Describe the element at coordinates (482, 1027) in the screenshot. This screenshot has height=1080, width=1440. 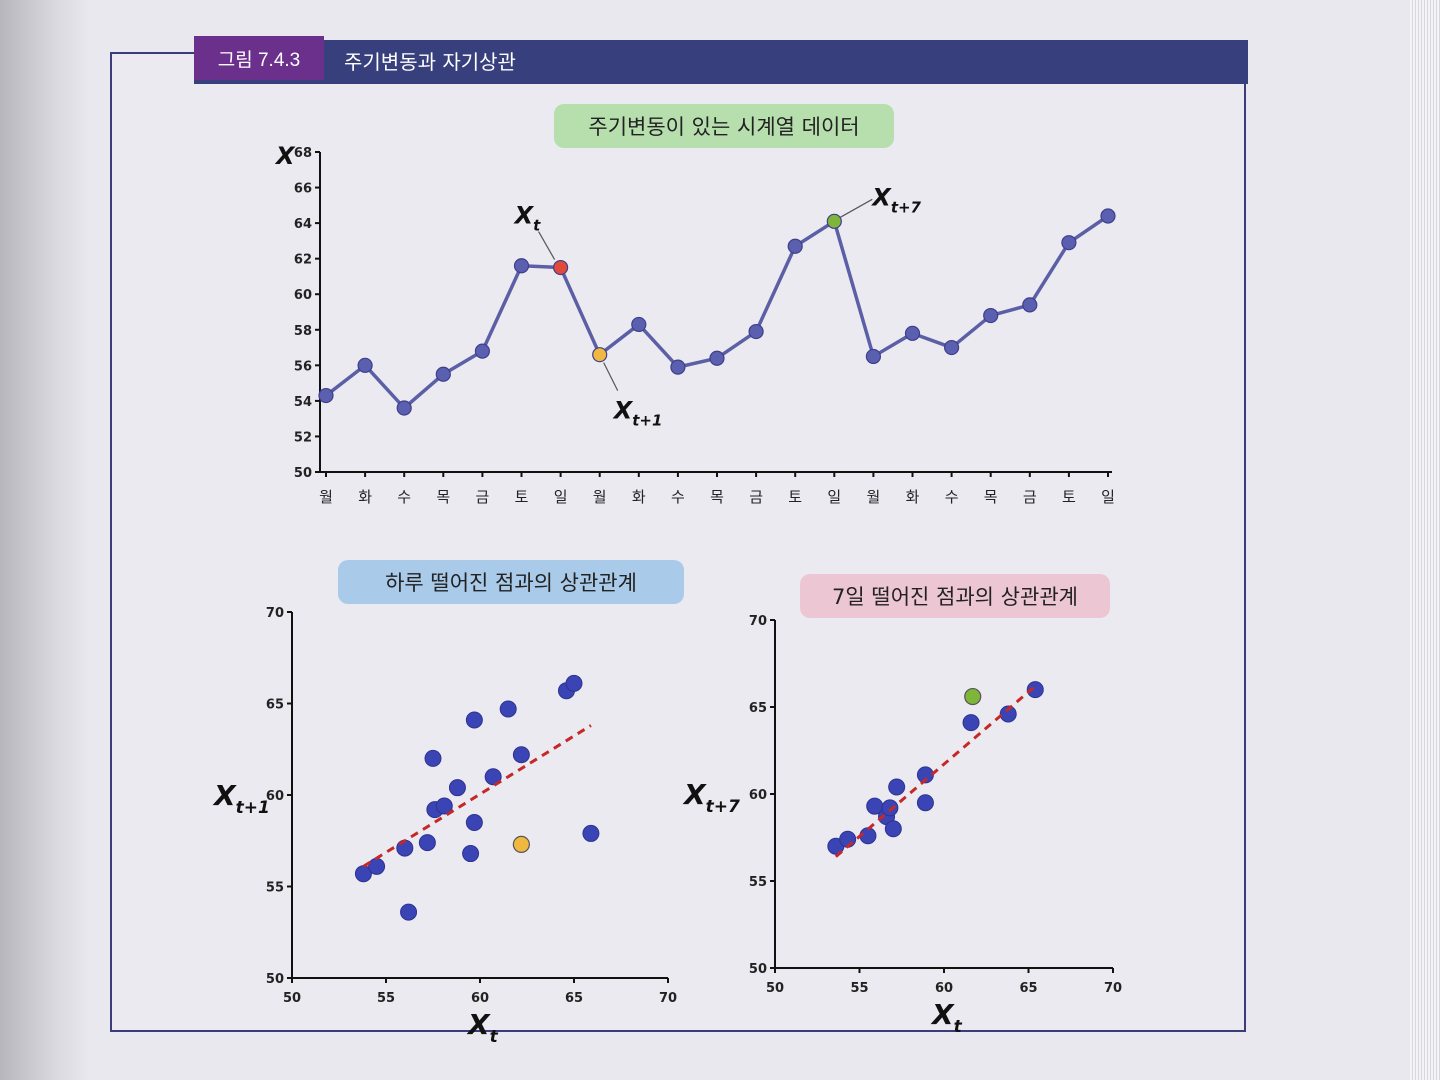
I see `lag1-x-axis-label: Xt` at that location.